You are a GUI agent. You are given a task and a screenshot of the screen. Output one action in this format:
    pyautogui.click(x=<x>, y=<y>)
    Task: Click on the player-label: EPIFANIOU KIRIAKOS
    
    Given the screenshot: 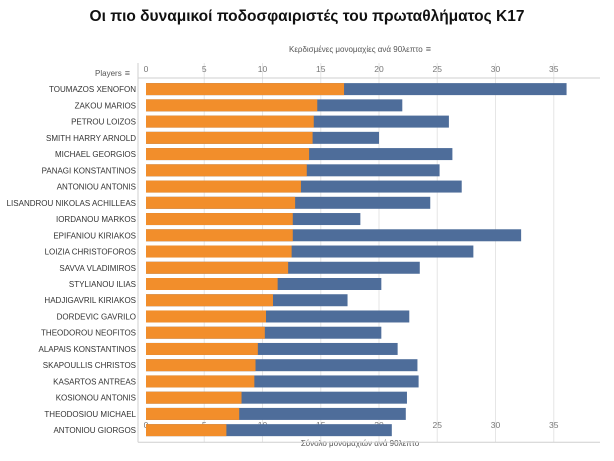 What is the action you would take?
    pyautogui.click(x=94, y=235)
    